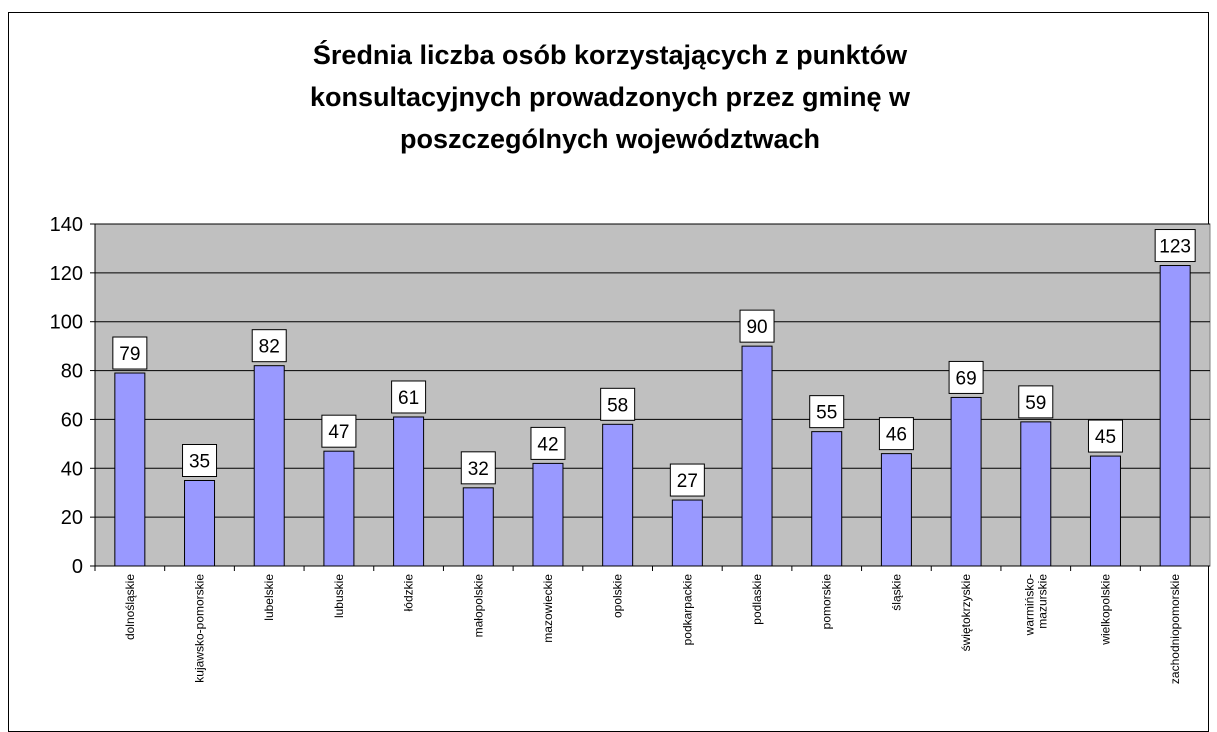 This screenshot has height=732, width=1217. I want to click on x-tick-group: lubelskie, so click(269, 597).